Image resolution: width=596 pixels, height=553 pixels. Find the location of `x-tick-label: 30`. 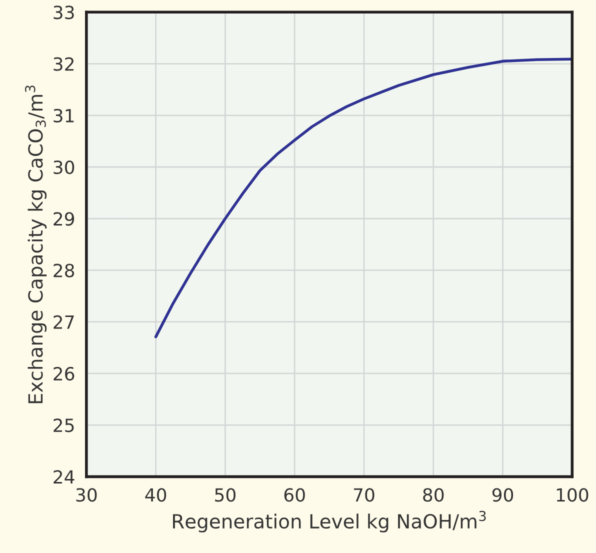

x-tick-label: 30 is located at coordinates (86, 495).